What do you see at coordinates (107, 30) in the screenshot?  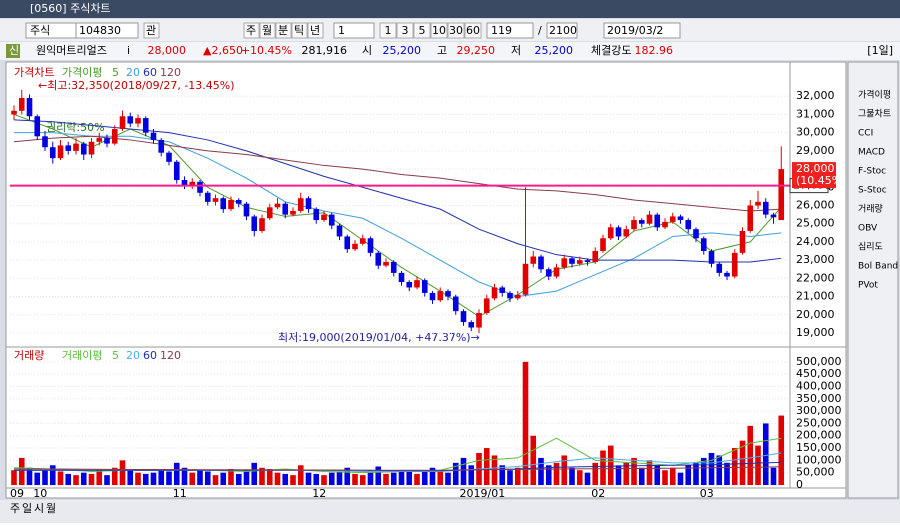 I see `code-input` at bounding box center [107, 30].